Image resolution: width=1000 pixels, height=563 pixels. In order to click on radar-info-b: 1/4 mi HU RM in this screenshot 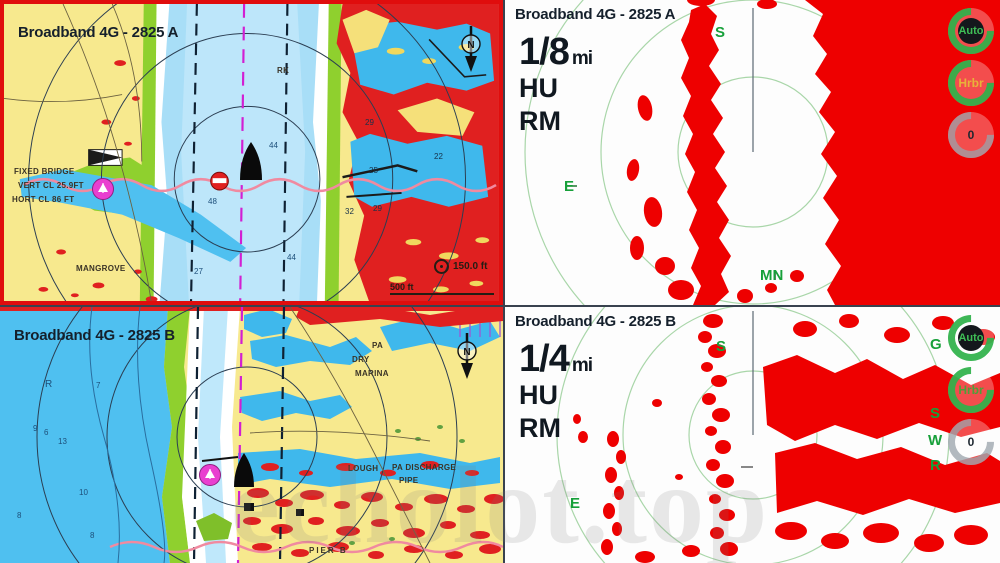, I will do `click(556, 391)`.